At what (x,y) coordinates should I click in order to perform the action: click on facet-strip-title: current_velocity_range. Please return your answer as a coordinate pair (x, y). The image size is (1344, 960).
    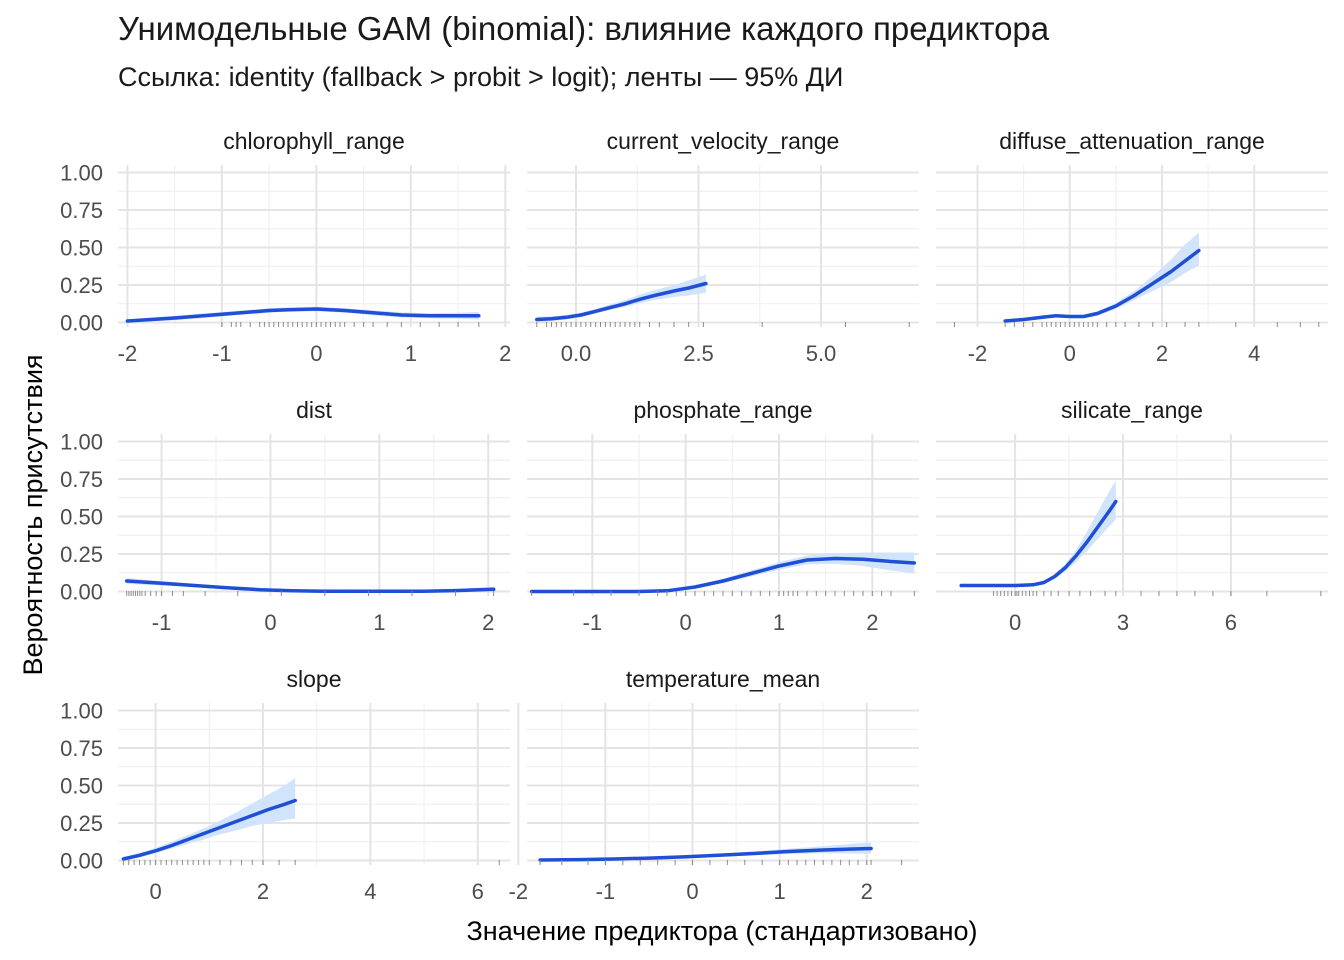
    Looking at the image, I should click on (723, 141).